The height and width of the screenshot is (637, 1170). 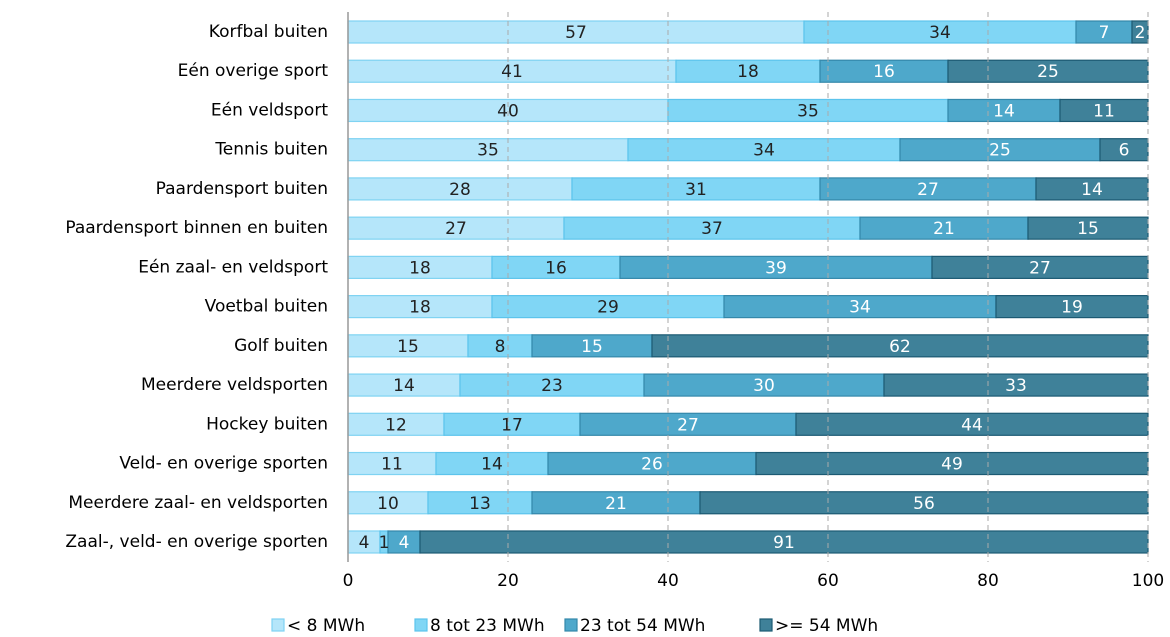 What do you see at coordinates (196, 542) in the screenshot?
I see `y-tick-label: Zaal-, veld- en overige sporten` at bounding box center [196, 542].